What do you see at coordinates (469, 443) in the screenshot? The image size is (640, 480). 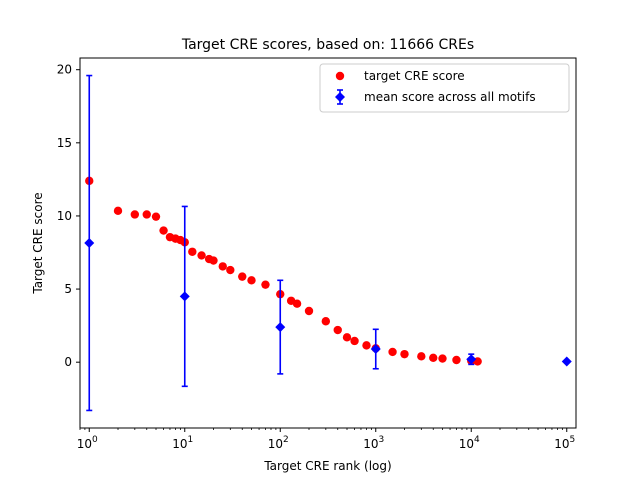 I see `x-tick-label: 10⁴` at bounding box center [469, 443].